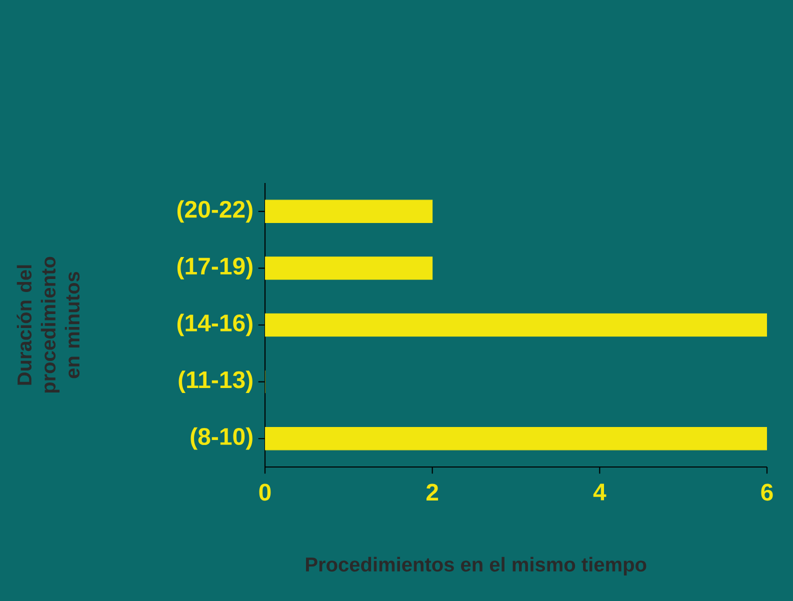 Image resolution: width=793 pixels, height=601 pixels. I want to click on y-tick-label: (8-10), so click(221, 438).